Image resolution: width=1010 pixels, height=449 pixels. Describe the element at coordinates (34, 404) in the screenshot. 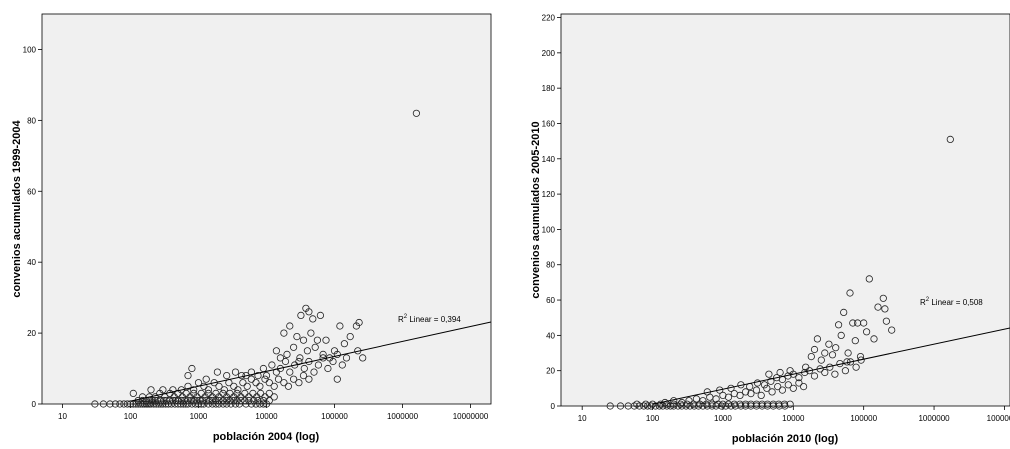

I see `y-tick-label: 0` at that location.